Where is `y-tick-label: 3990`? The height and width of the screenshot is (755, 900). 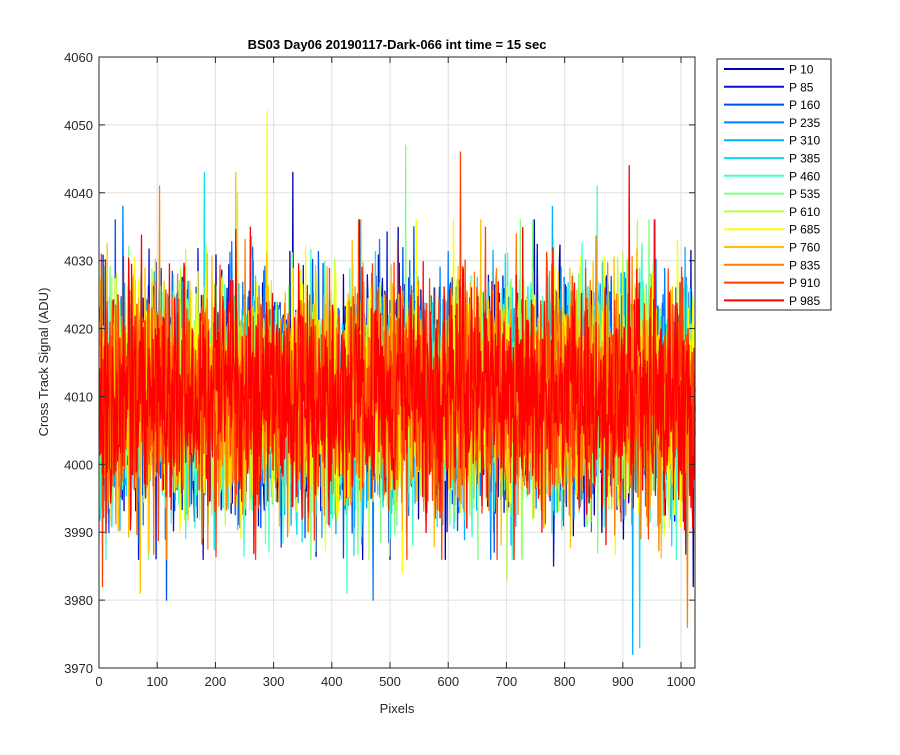
y-tick-label: 3990 is located at coordinates (78, 532).